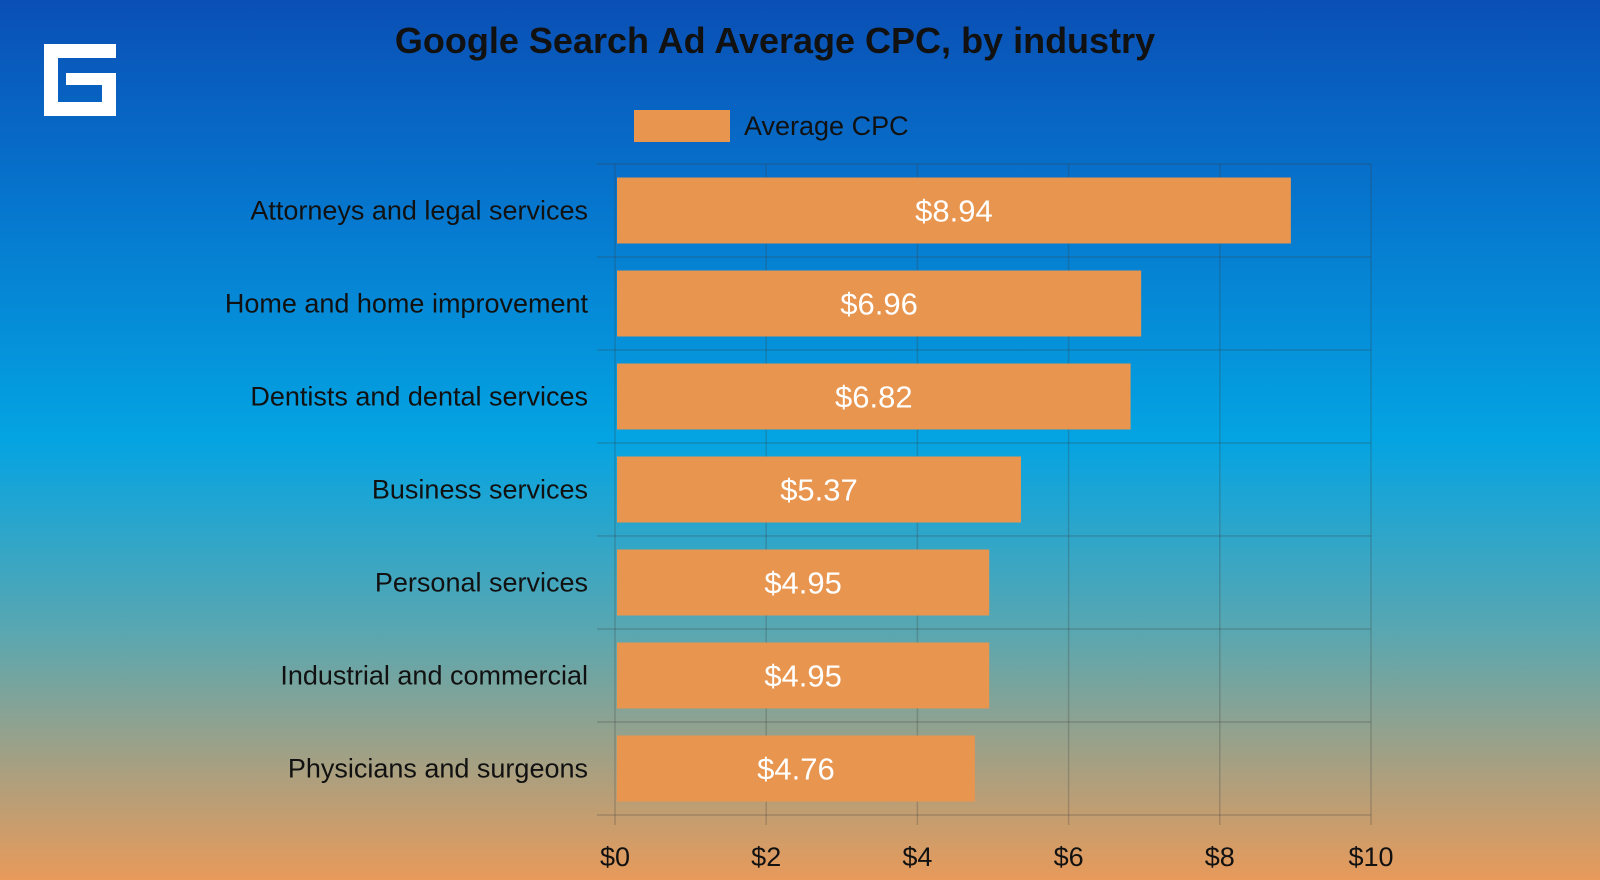 This screenshot has width=1600, height=880. What do you see at coordinates (1220, 857) in the screenshot?
I see `x-tick-label-4: $8` at bounding box center [1220, 857].